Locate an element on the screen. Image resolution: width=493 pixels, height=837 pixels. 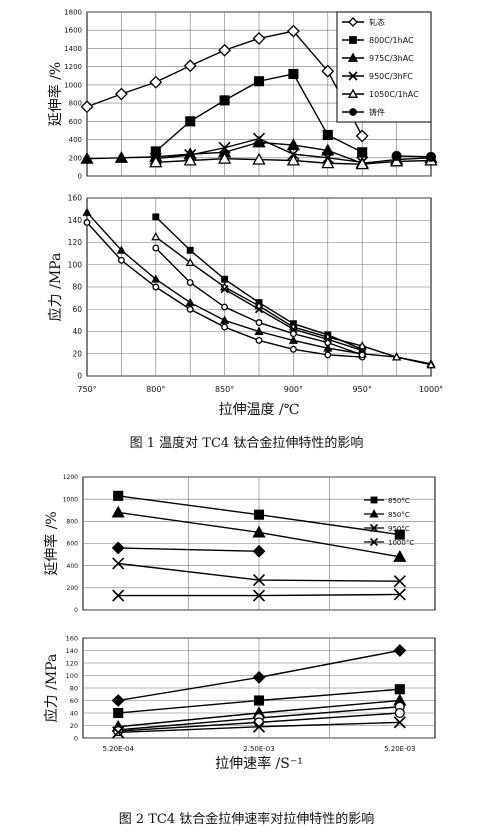
figure-1-caption: 图 1 温度对 TC4 钛合金拉伸特性的影响 is located at coordinates (246, 443).